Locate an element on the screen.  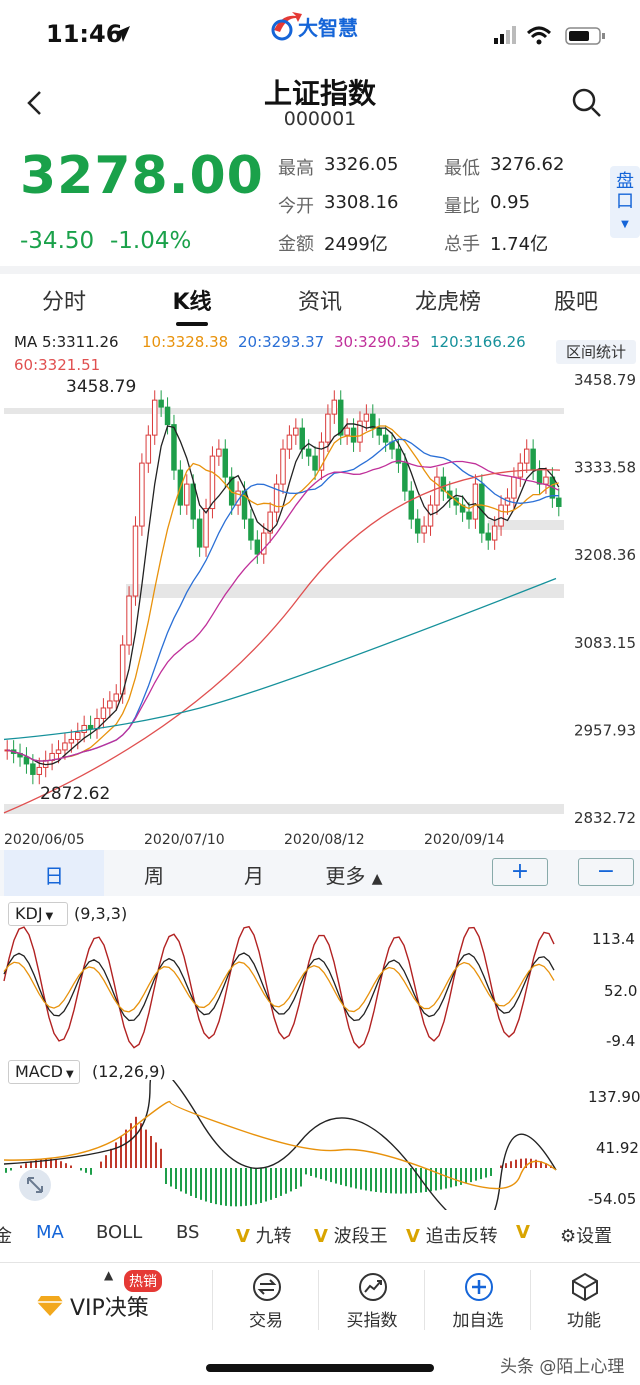
stat-label-amount: 金额 is located at coordinates (296, 244).